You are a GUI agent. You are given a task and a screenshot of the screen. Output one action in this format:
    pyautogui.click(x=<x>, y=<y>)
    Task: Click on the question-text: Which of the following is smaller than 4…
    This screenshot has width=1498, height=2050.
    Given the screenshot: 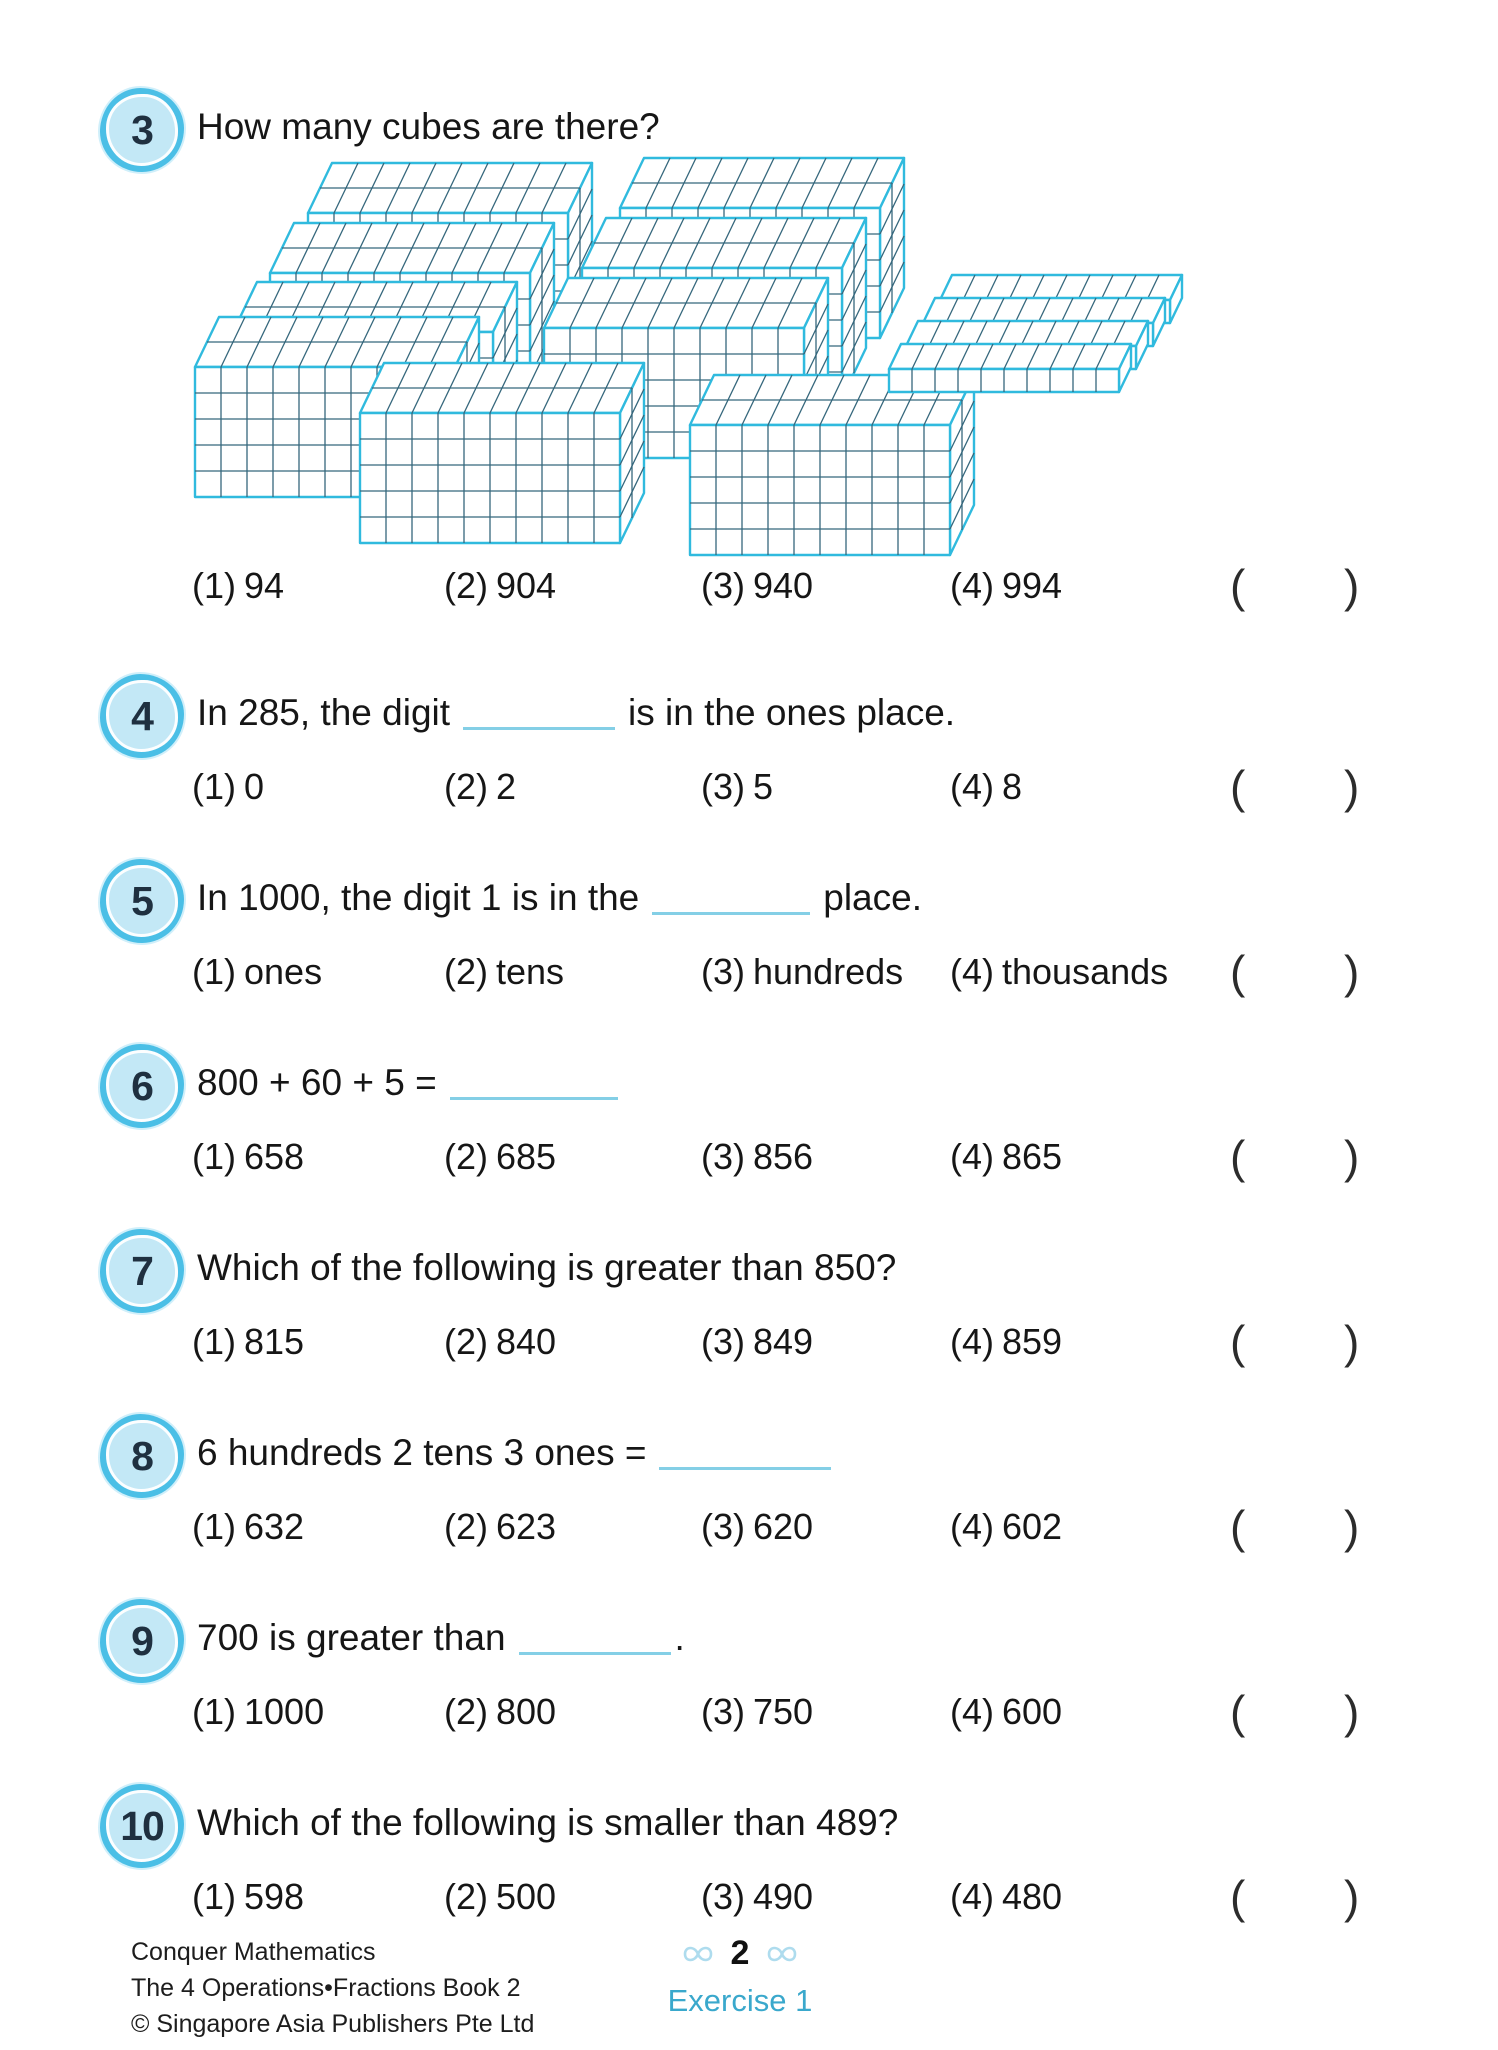 What is the action you would take?
    pyautogui.click(x=548, y=1822)
    